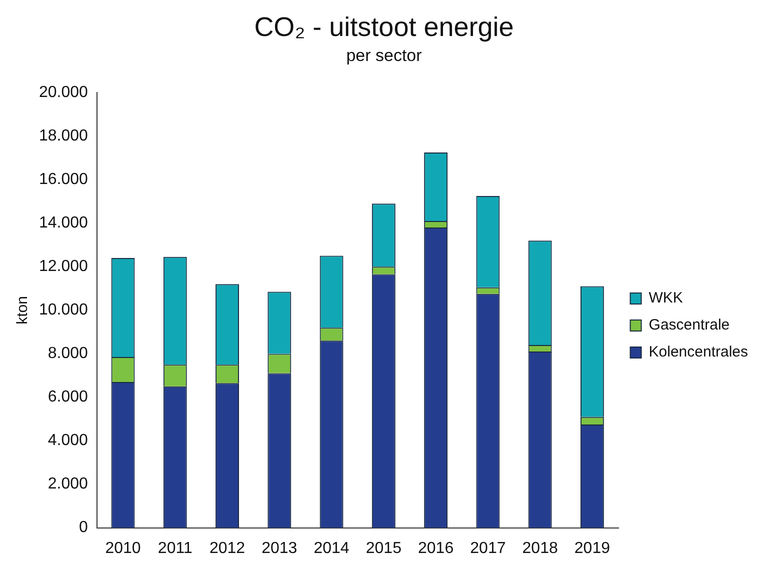 The image size is (768, 567). What do you see at coordinates (63, 310) in the screenshot?
I see `y-tick-label: 10.000` at bounding box center [63, 310].